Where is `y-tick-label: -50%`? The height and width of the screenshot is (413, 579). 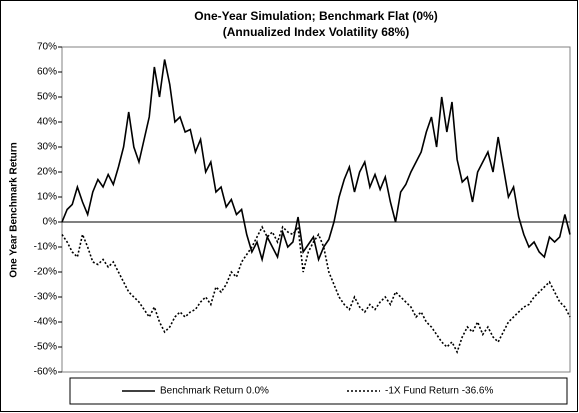 y-tick-label: -50% is located at coordinates (45, 347).